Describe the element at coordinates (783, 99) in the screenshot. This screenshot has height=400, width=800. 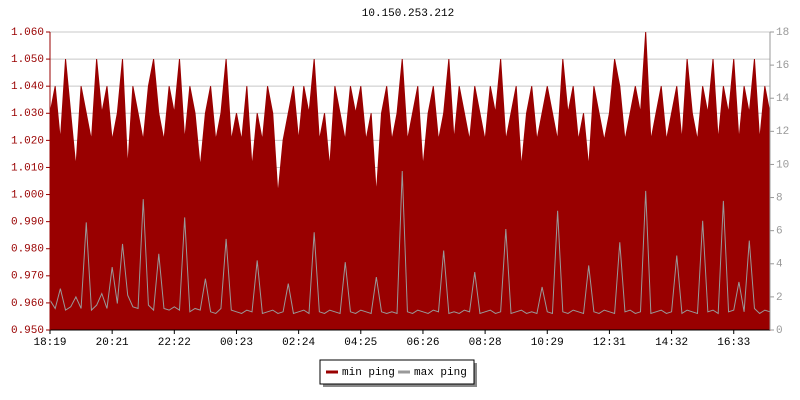
I see `y2-tick-label: 14` at that location.